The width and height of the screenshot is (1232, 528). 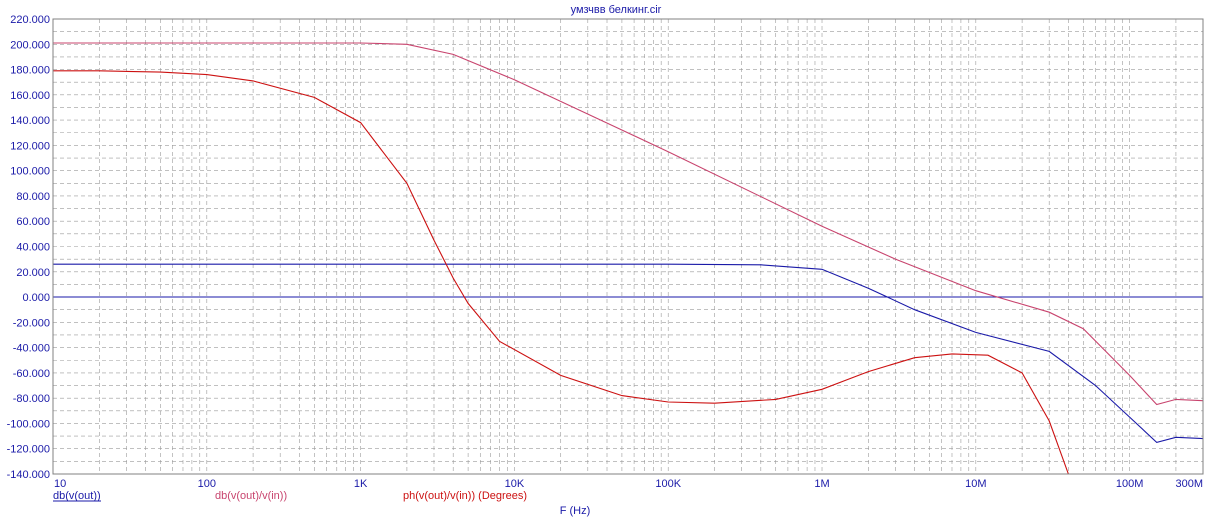 What do you see at coordinates (28, 450) in the screenshot?
I see `y-tick-label: -120.000` at bounding box center [28, 450].